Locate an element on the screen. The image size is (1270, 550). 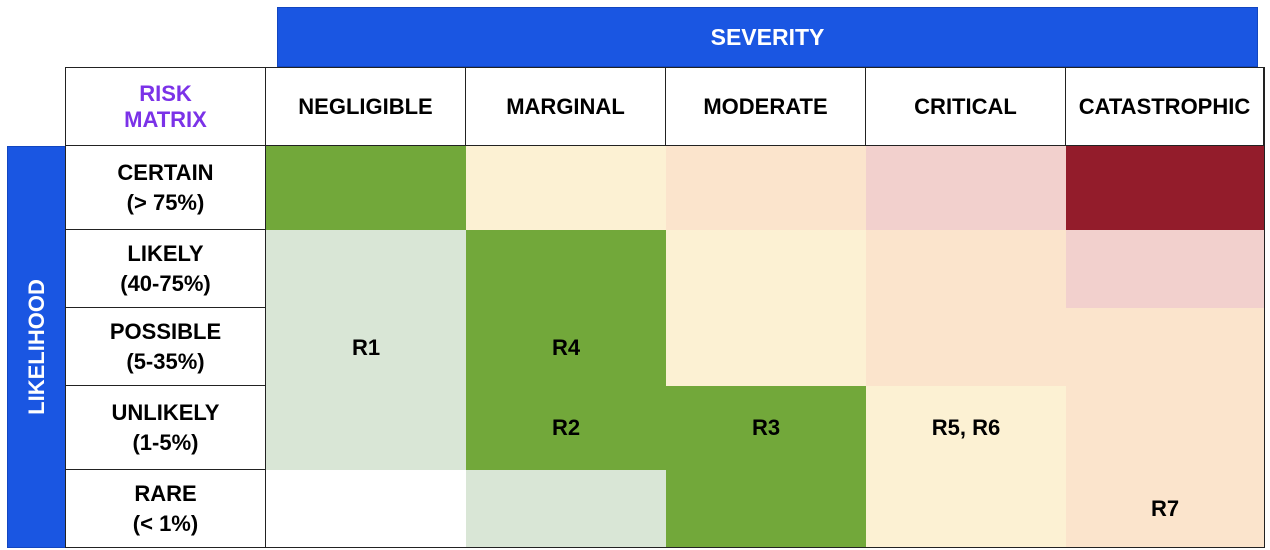
risk-r4: R4 is located at coordinates (566, 347).